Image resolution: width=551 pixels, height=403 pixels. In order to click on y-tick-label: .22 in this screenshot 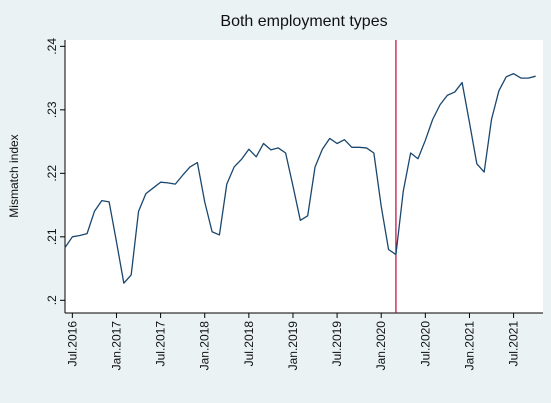, I will do `click(52, 173)`.